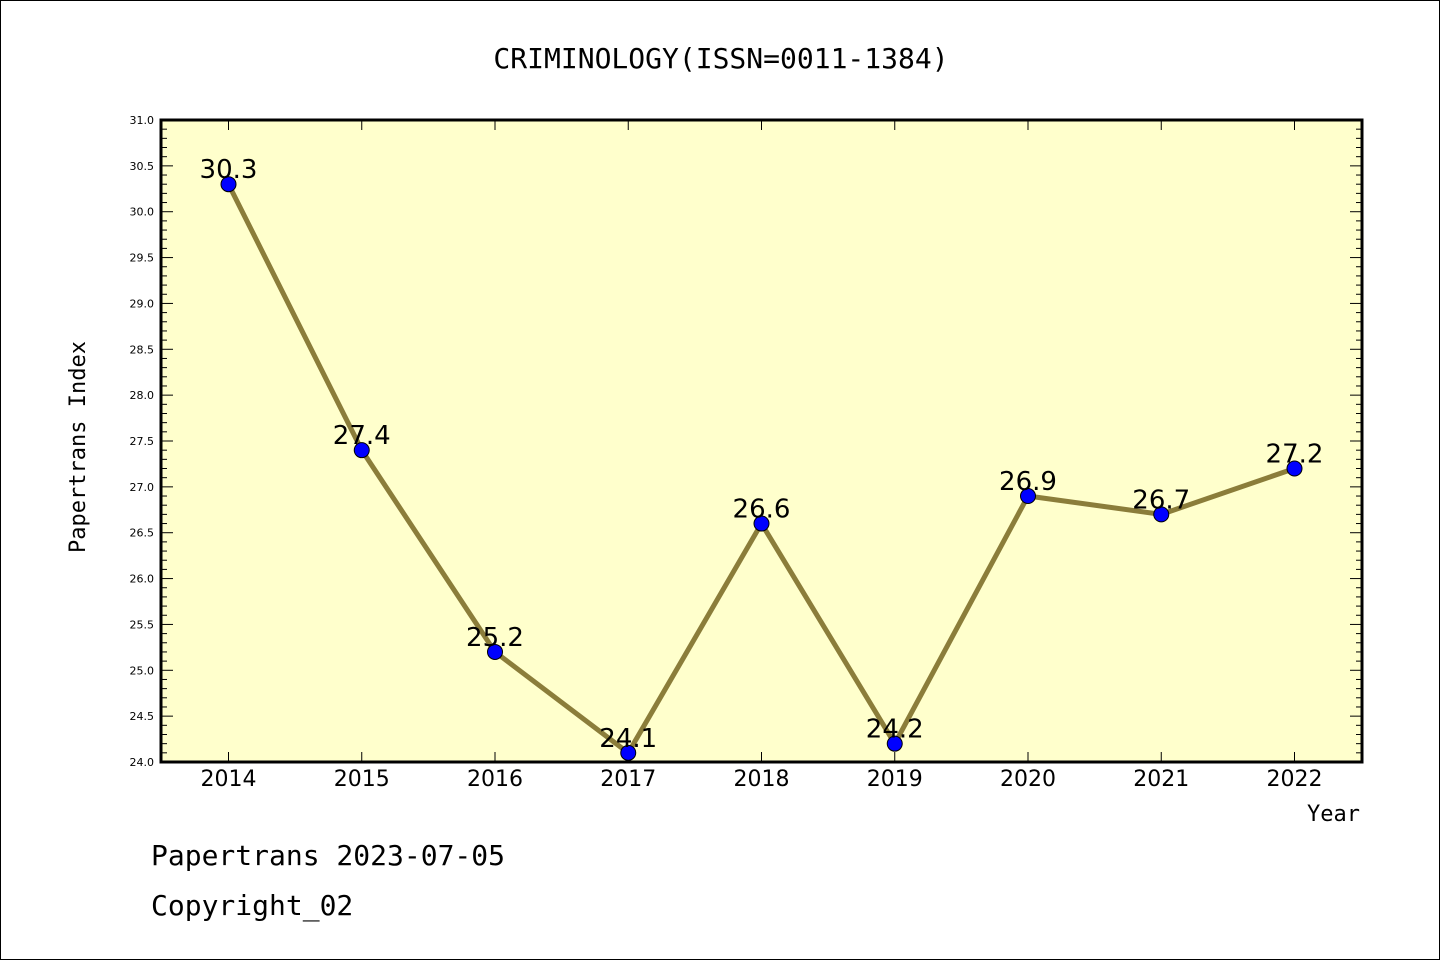 The image size is (1440, 961). Describe the element at coordinates (628, 779) in the screenshot. I see `x-tick-label: 2017` at that location.